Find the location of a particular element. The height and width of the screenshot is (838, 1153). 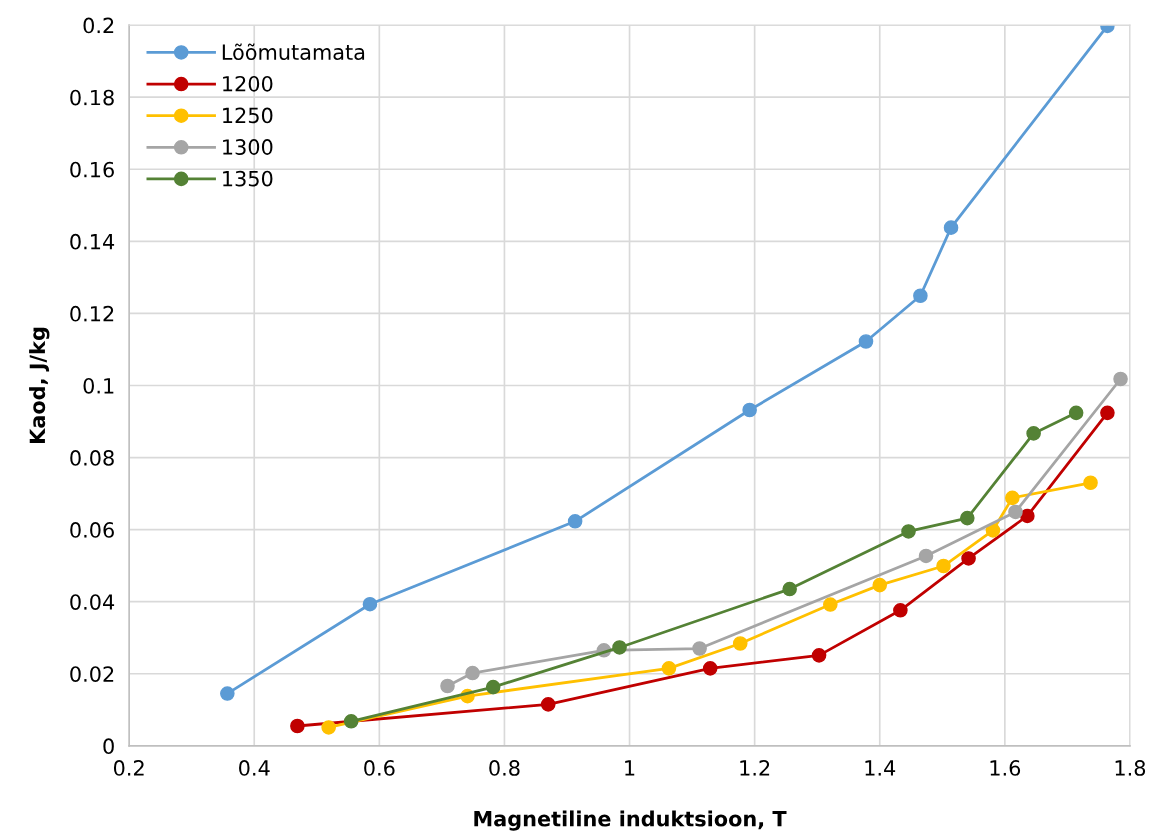

y-tick-label: 0.06 is located at coordinates (92, 530).